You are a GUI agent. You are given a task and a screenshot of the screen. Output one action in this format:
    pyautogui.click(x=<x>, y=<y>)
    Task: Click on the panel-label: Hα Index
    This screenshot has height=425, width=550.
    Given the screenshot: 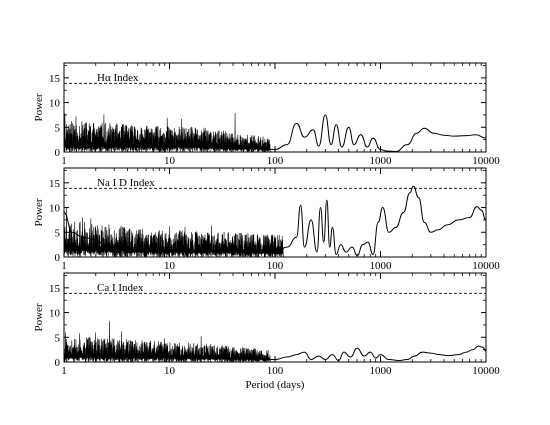 What is the action you would take?
    pyautogui.click(x=118, y=78)
    